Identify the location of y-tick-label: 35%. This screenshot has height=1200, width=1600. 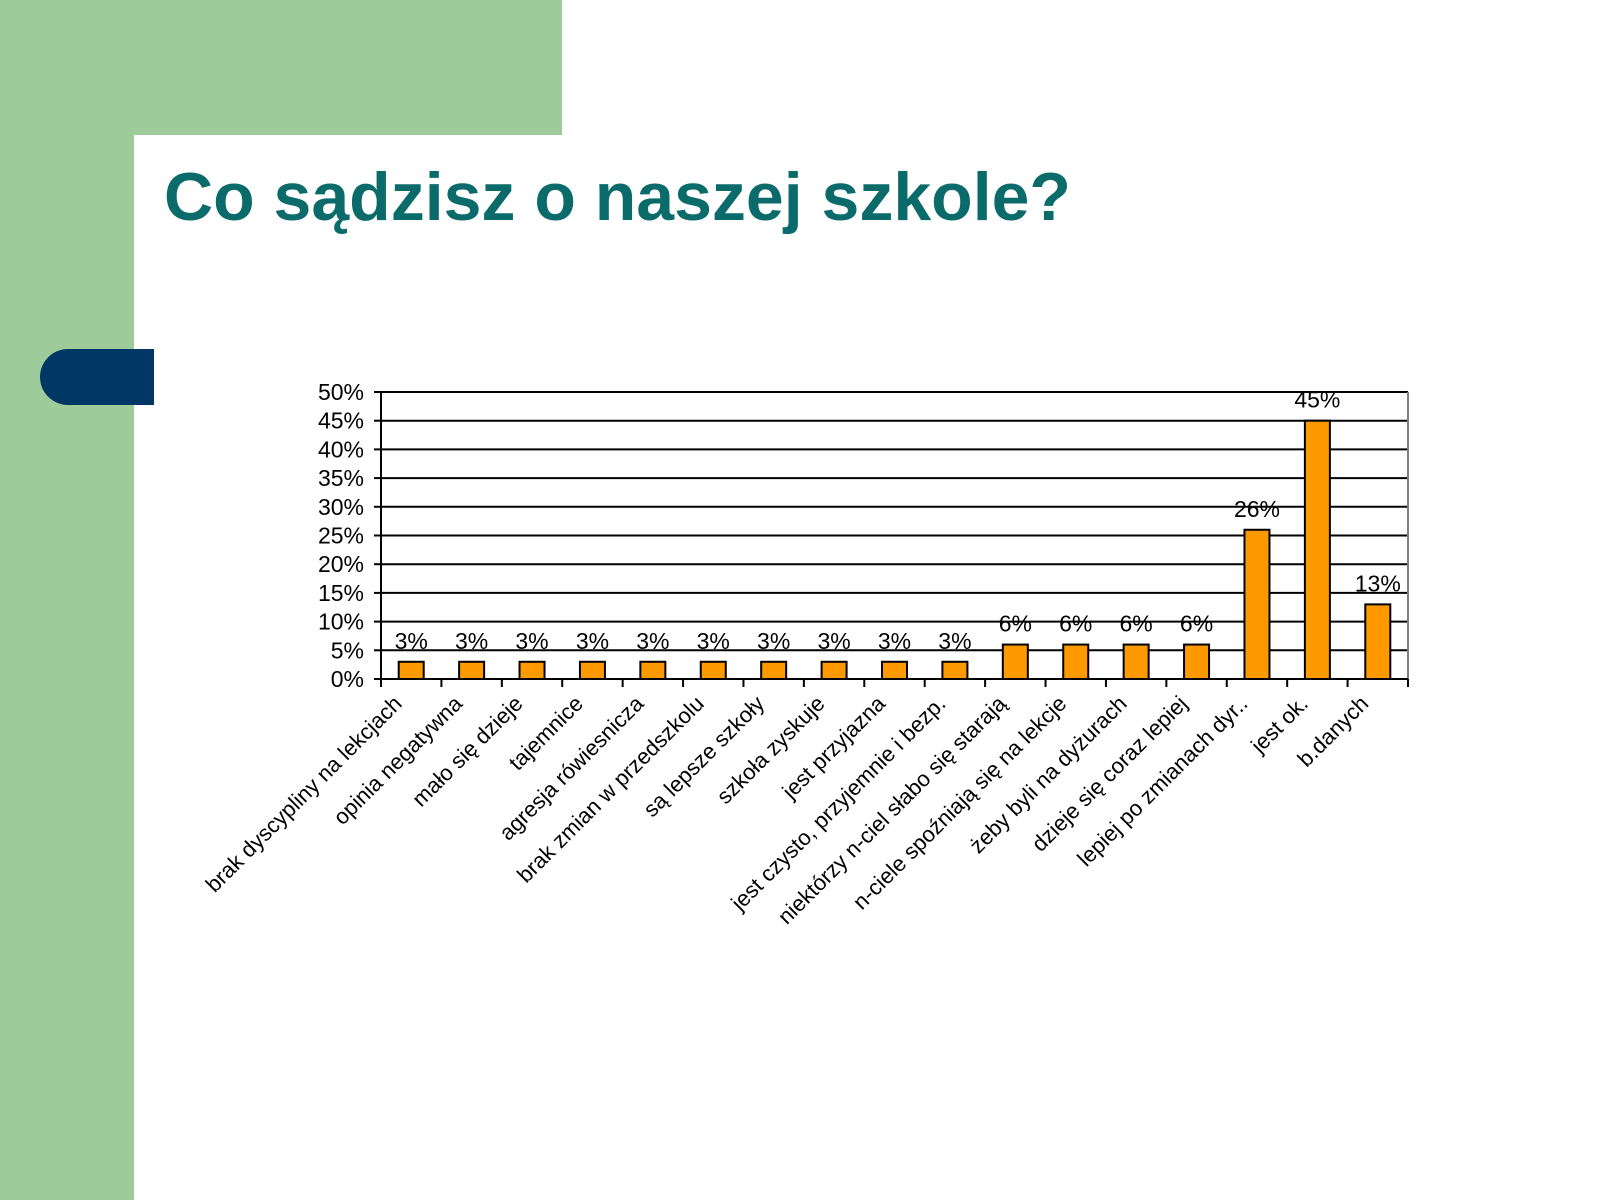
(341, 478).